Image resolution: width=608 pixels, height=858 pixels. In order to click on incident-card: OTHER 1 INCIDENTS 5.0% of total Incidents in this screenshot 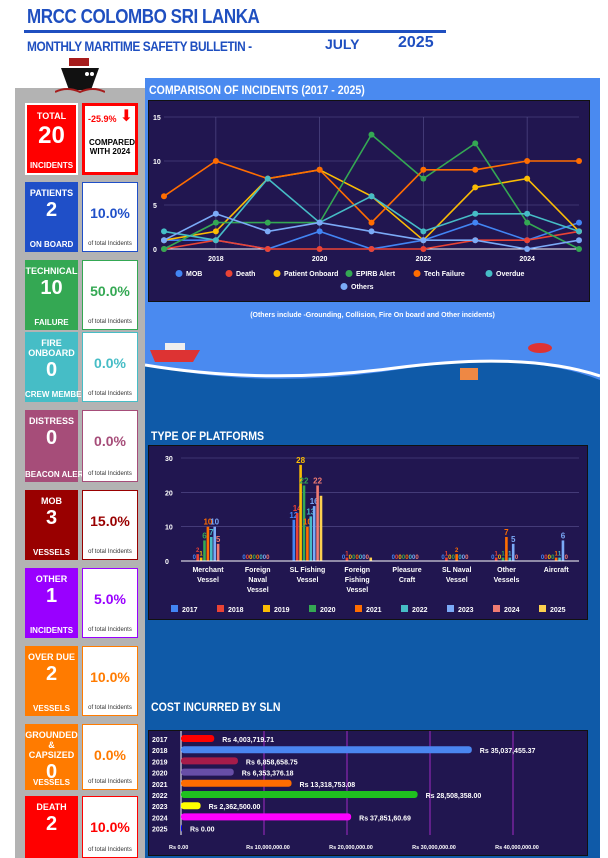, I will do `click(81, 603)`.